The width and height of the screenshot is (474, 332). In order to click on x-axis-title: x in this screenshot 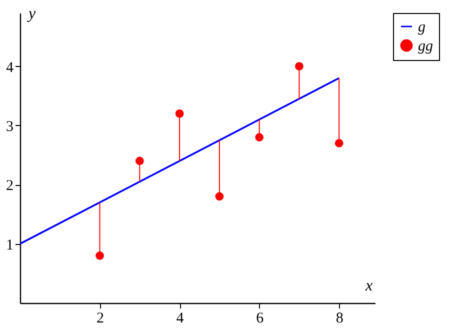, I will do `click(368, 286)`.